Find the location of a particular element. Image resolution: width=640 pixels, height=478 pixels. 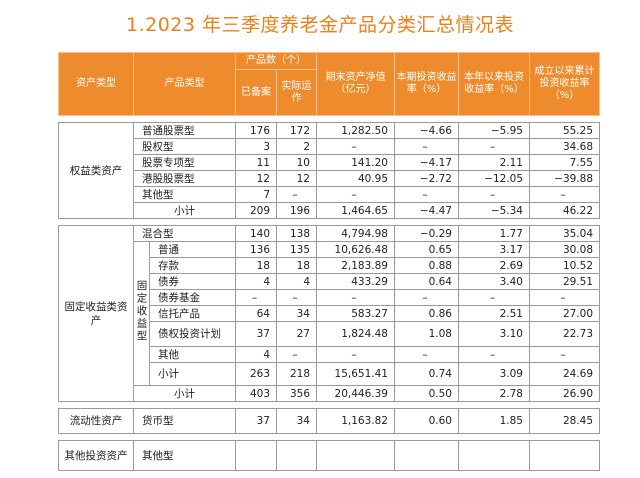

nav-value: 20,446.39 is located at coordinates (355, 393).